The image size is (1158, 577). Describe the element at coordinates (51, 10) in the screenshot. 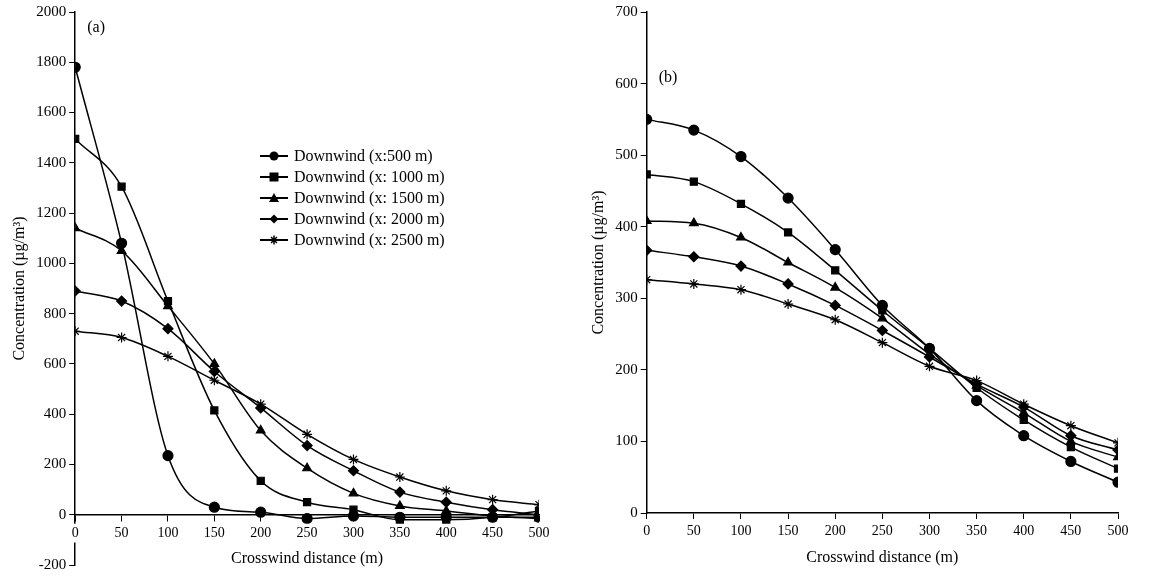

I see `y-tick-label: 2000` at that location.